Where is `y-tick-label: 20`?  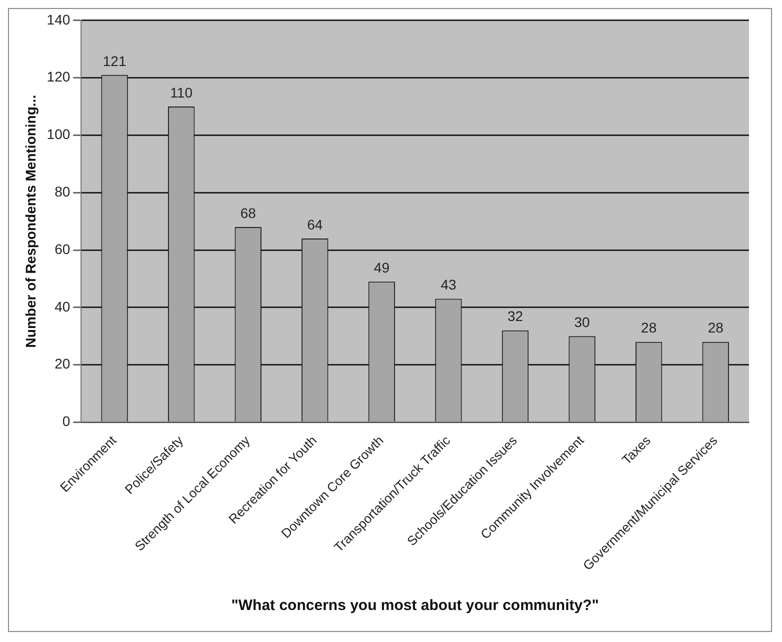
y-tick-label: 20 is located at coordinates (62, 364).